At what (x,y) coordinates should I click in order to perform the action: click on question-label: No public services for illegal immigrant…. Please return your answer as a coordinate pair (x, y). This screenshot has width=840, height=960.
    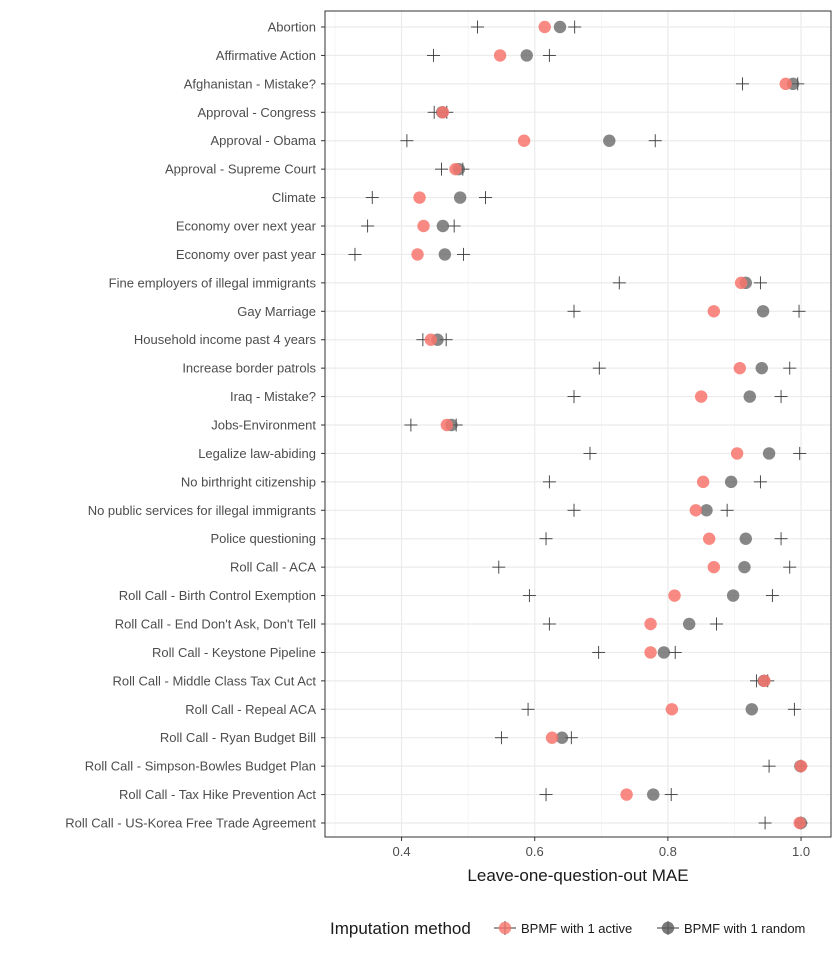
    Looking at the image, I should click on (202, 510).